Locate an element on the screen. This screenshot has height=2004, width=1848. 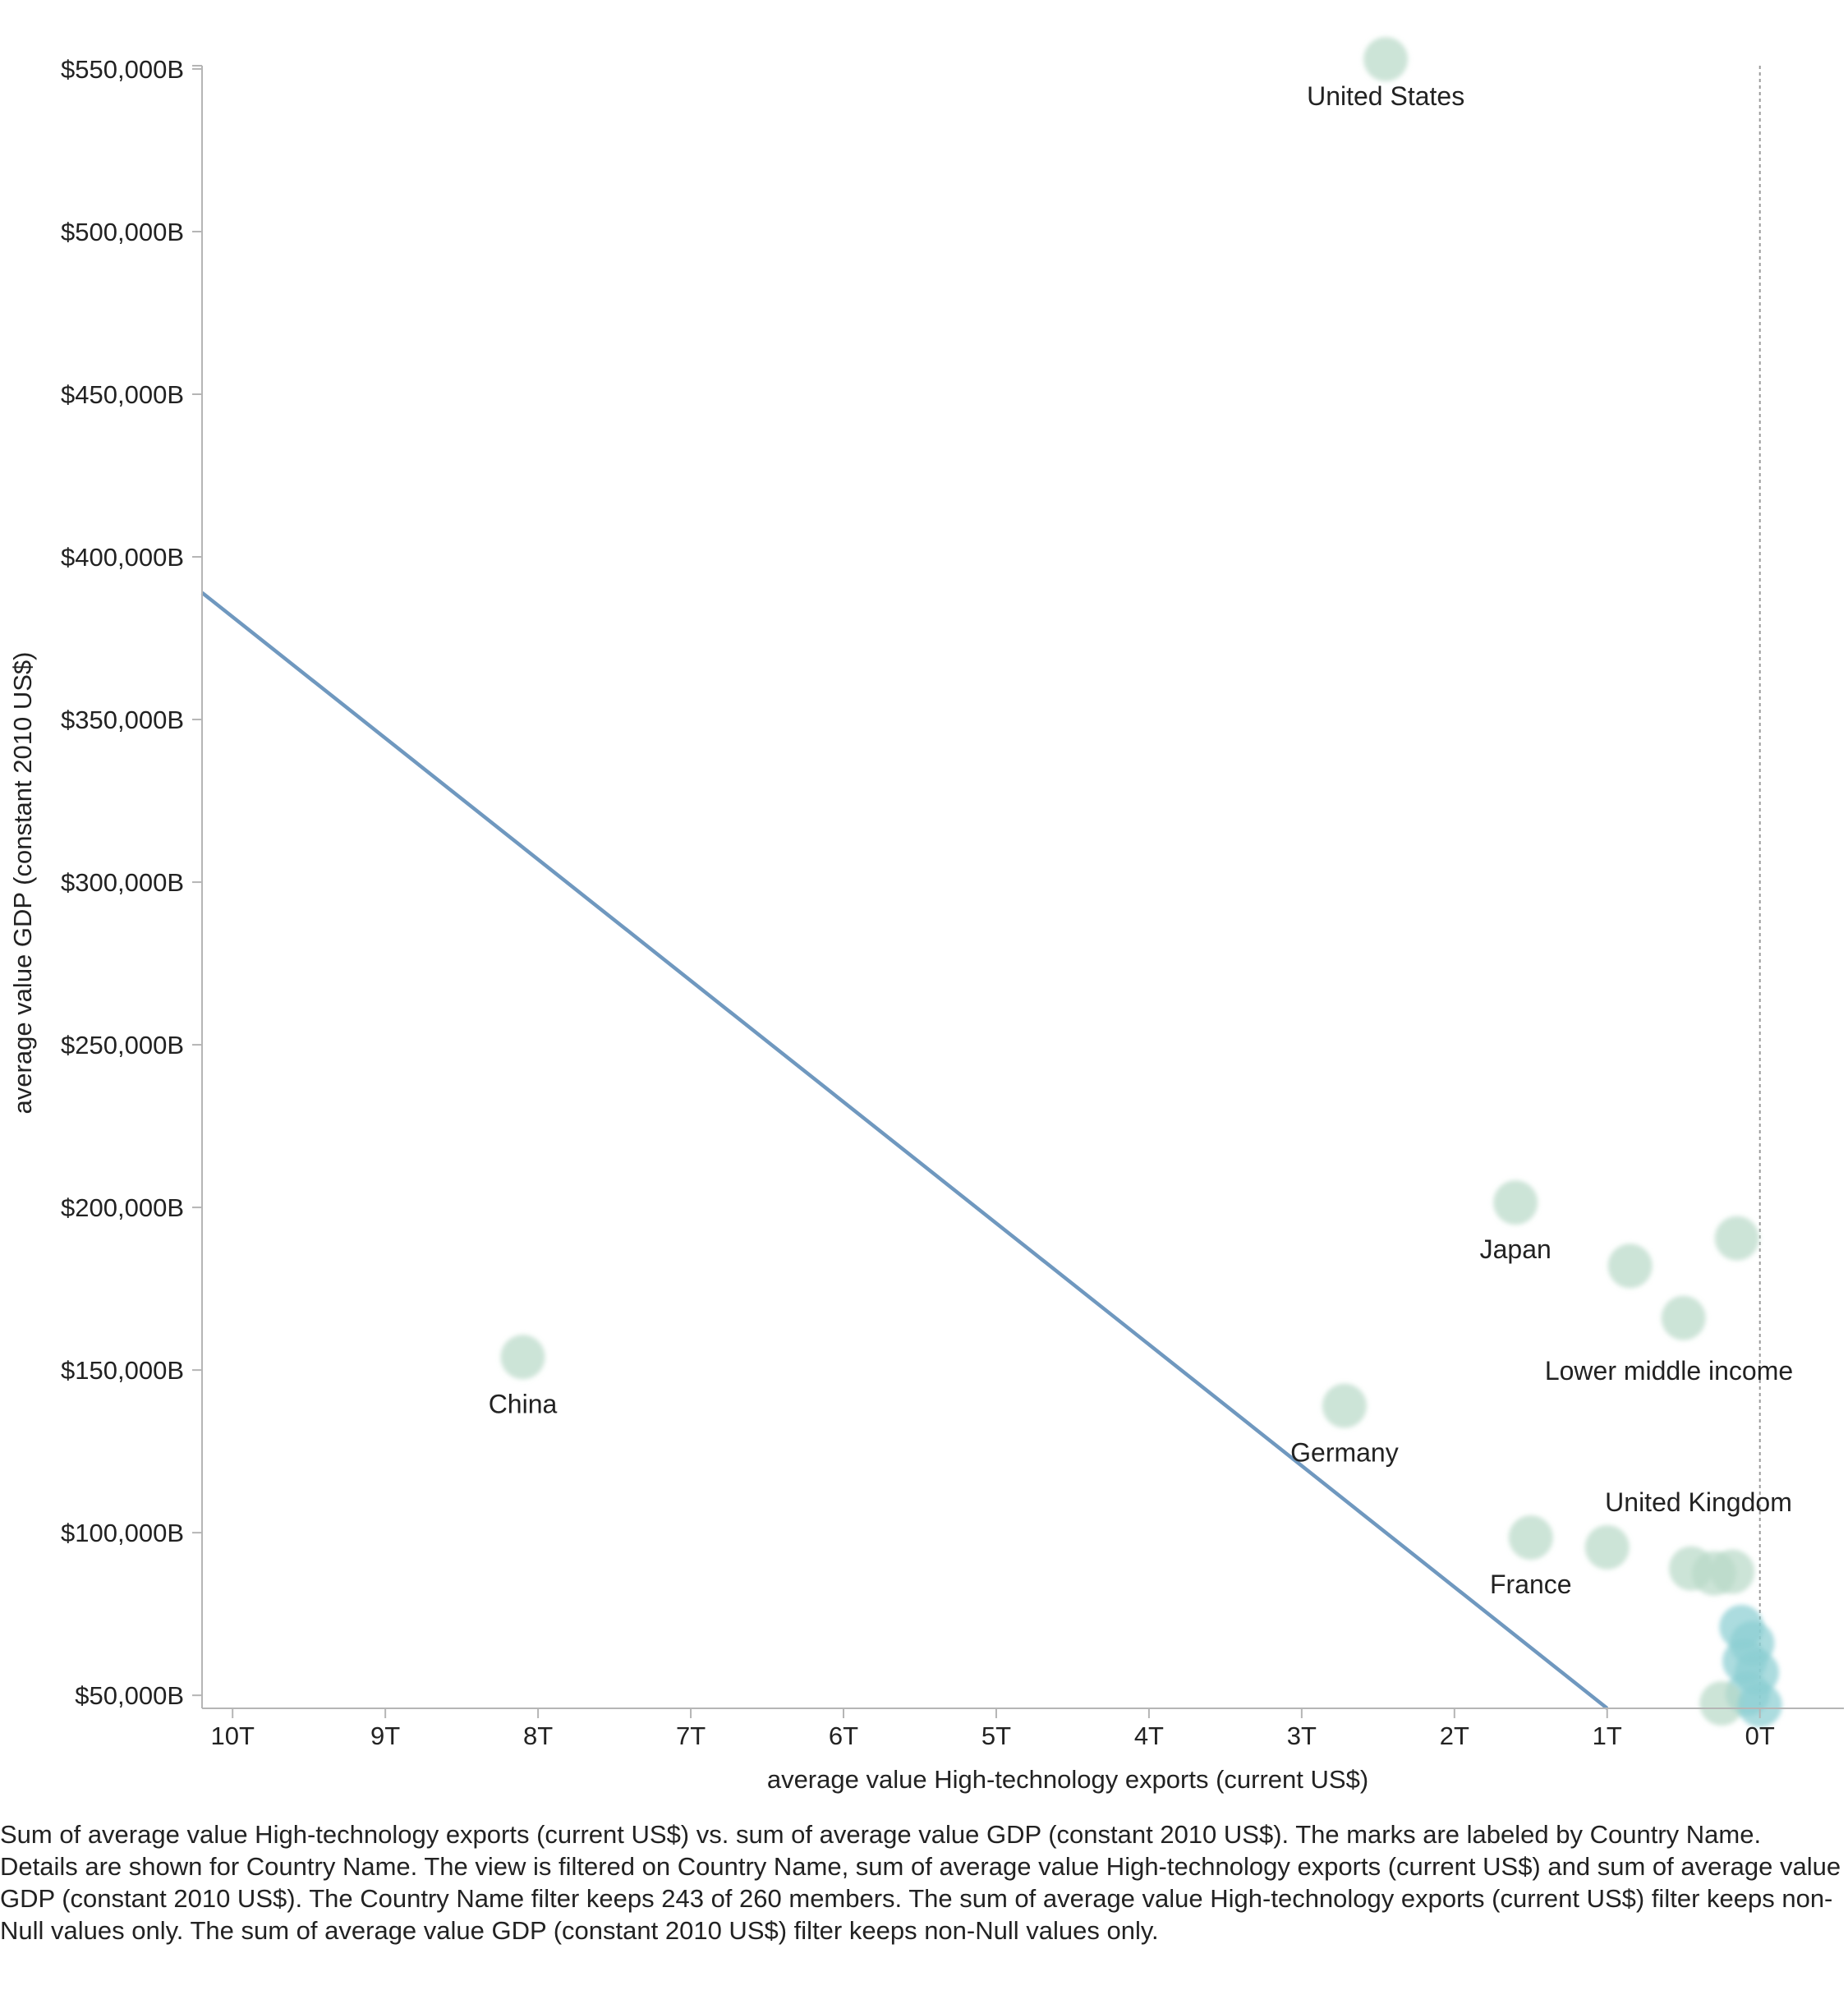
y-tick-label: $550,000B is located at coordinates (122, 69).